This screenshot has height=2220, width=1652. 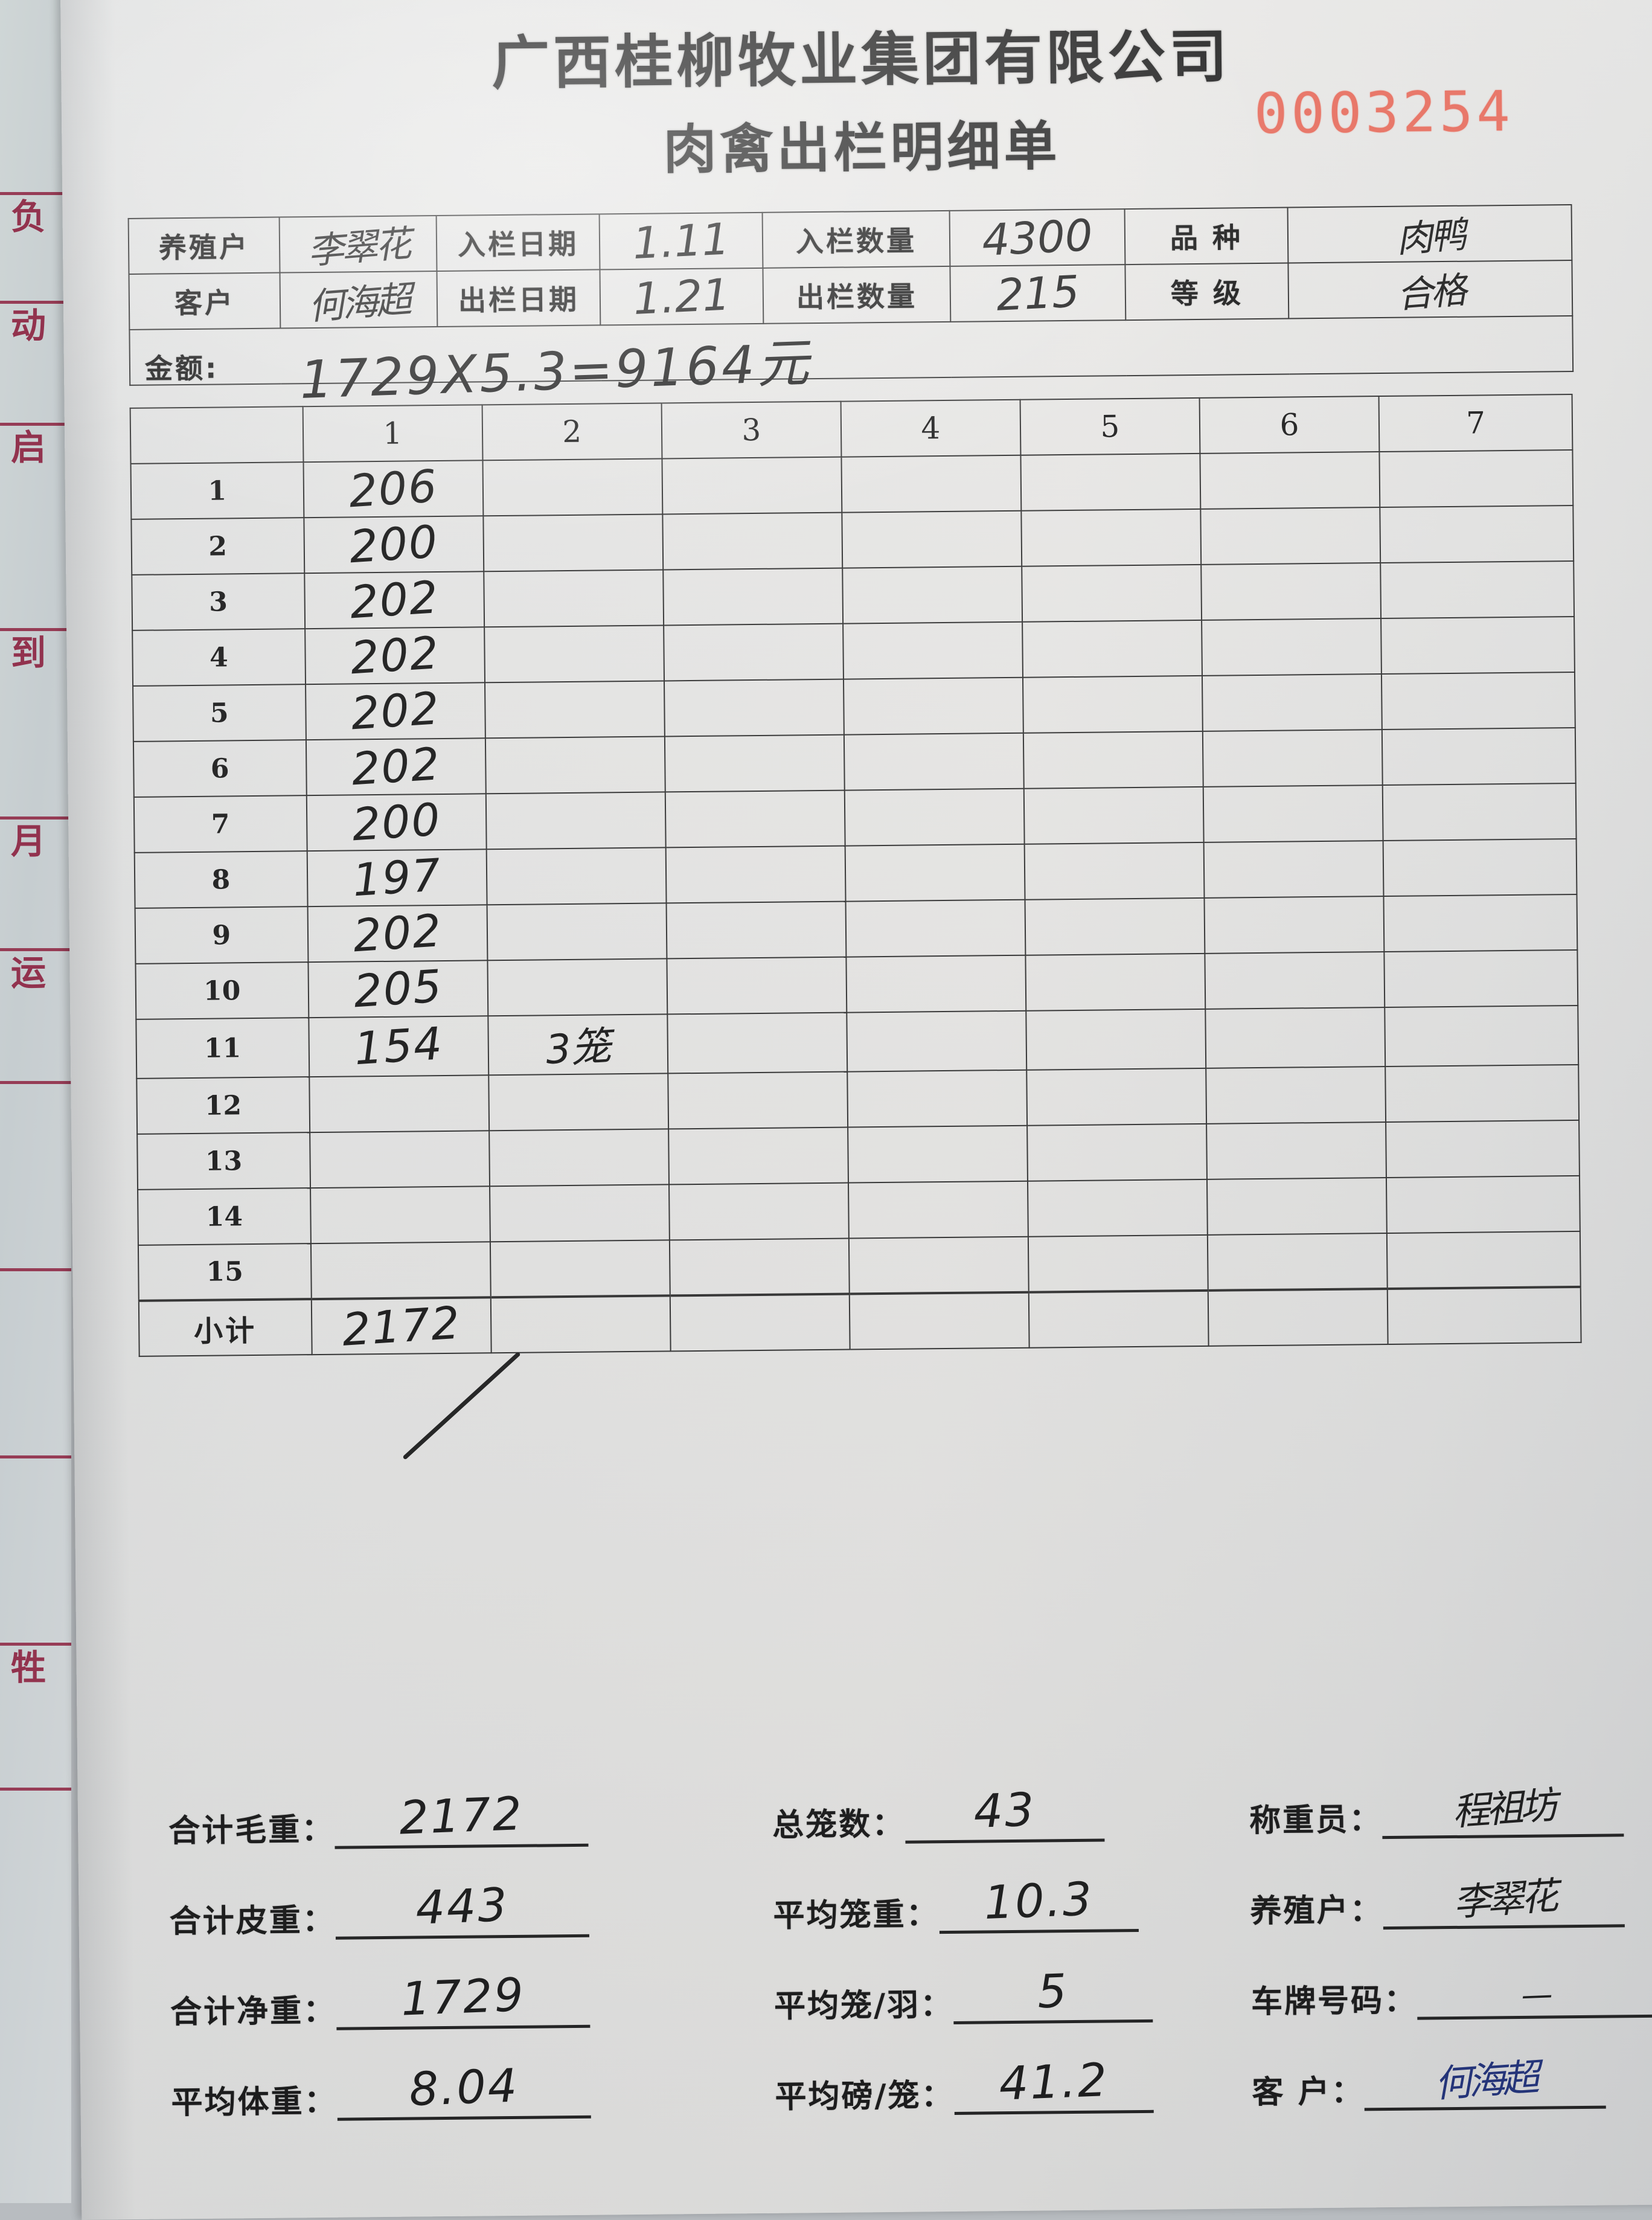 I want to click on grid-cell-r6-c2, so click(x=575, y=766).